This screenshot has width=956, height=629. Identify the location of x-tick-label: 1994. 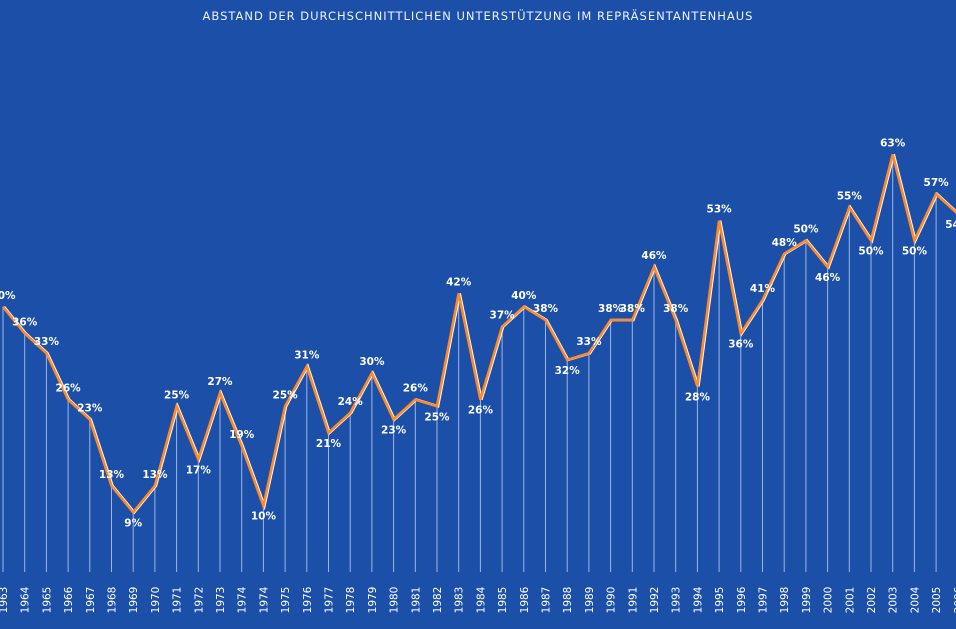
(698, 599).